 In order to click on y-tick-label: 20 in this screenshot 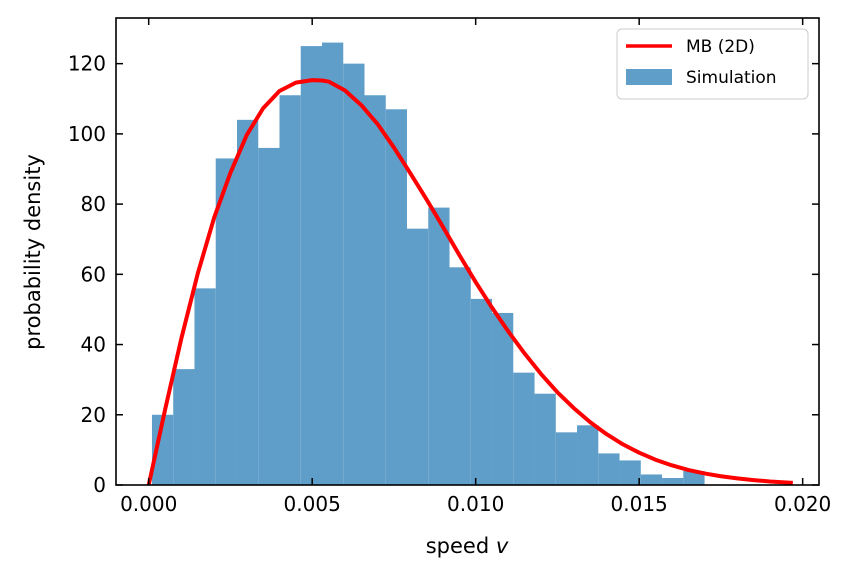, I will do `click(93, 415)`.